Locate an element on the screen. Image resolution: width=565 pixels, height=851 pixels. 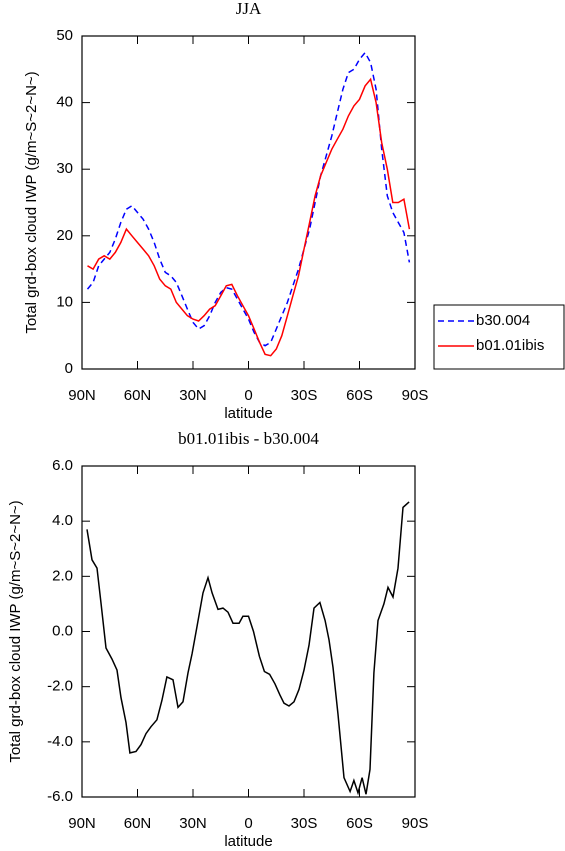
y-tick-label: 40 is located at coordinates (64, 102).